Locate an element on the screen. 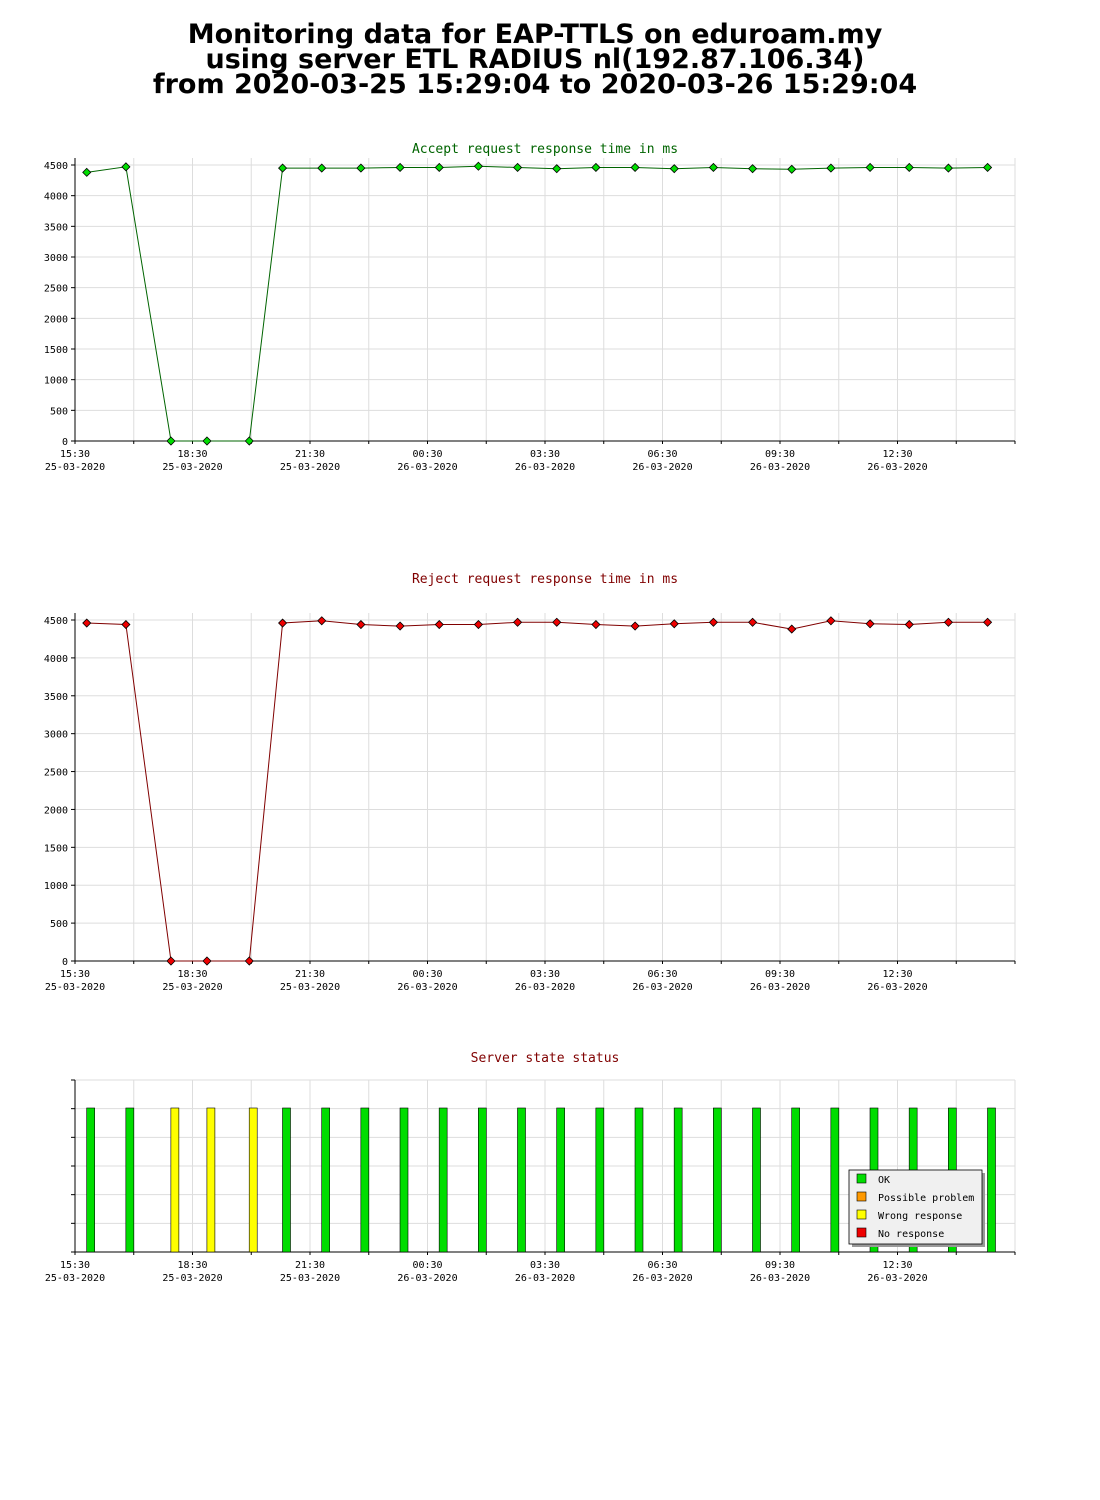 This screenshot has height=1500, width=1100. status-xtick-time: 03:30 is located at coordinates (545, 1265).